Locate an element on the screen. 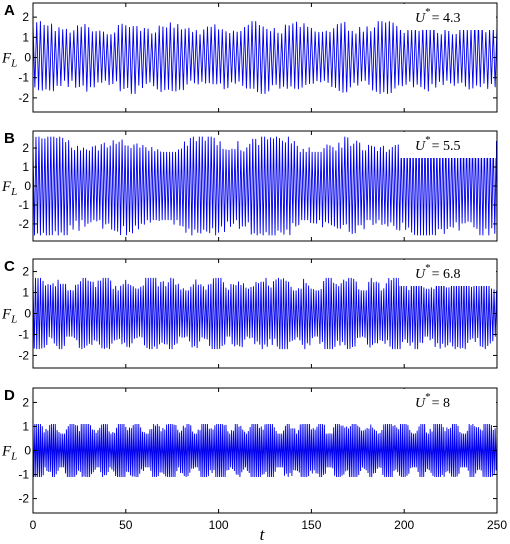 The image size is (510, 544). x-tick-label: 100 is located at coordinates (219, 525).